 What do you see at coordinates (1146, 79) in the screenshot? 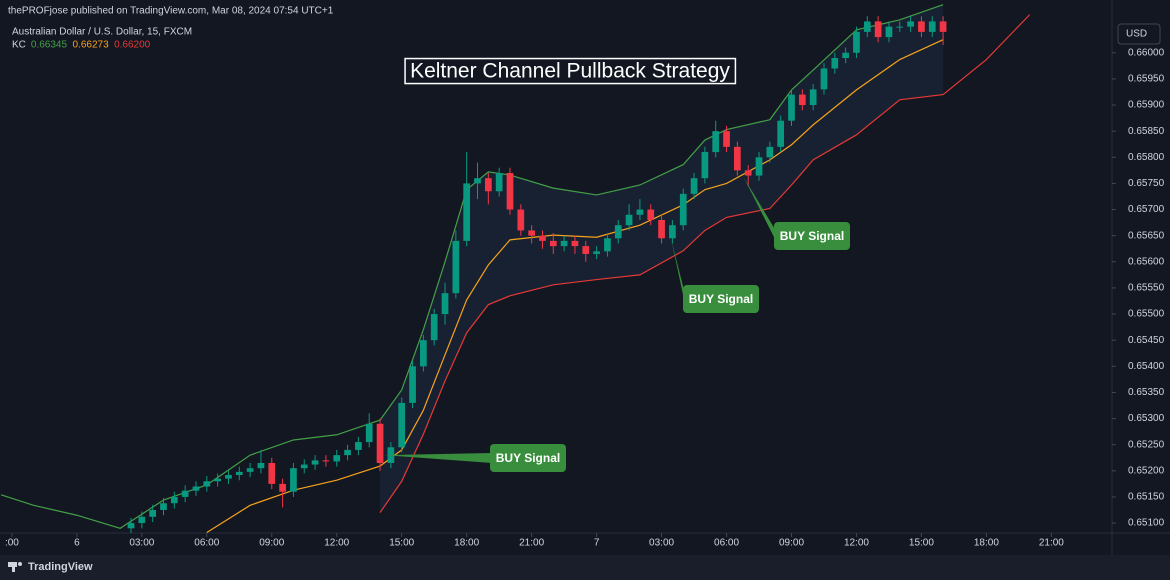
I see `y-tick-label: 0.65950` at bounding box center [1146, 79].